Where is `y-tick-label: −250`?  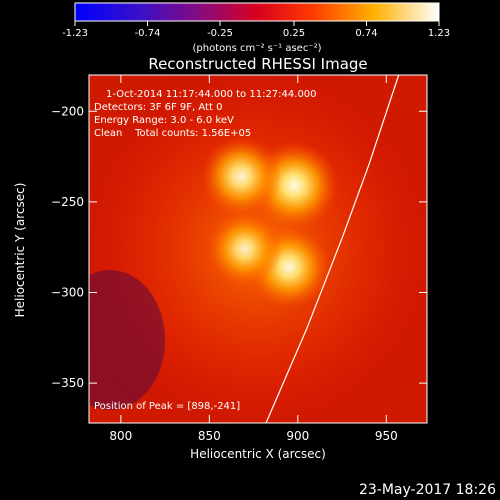 y-tick-label: −250 is located at coordinates (67, 202).